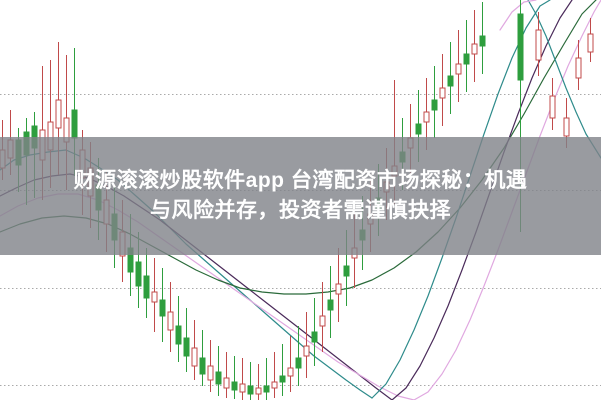 This screenshot has width=601, height=400. Describe the element at coordinates (518, 15) in the screenshot. I see `ma-pink-top-line` at that location.